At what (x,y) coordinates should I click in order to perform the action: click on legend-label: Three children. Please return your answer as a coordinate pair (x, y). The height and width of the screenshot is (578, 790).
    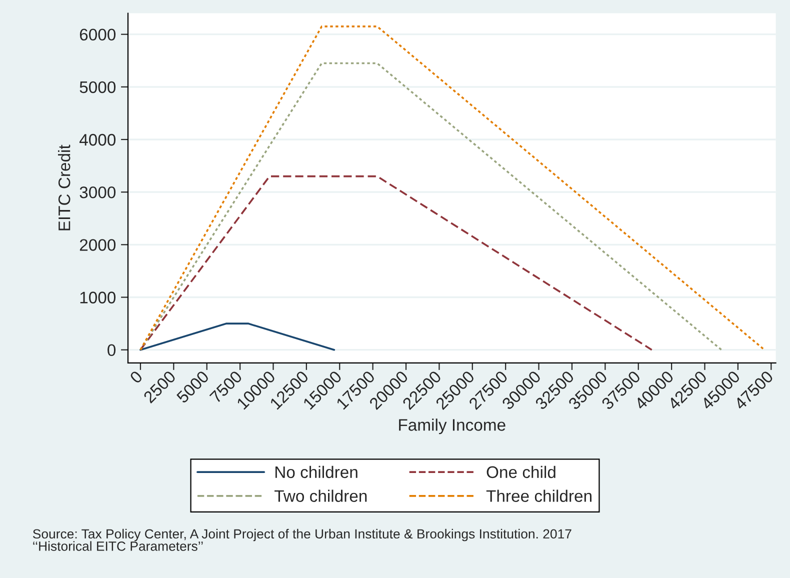
    Looking at the image, I should click on (539, 496).